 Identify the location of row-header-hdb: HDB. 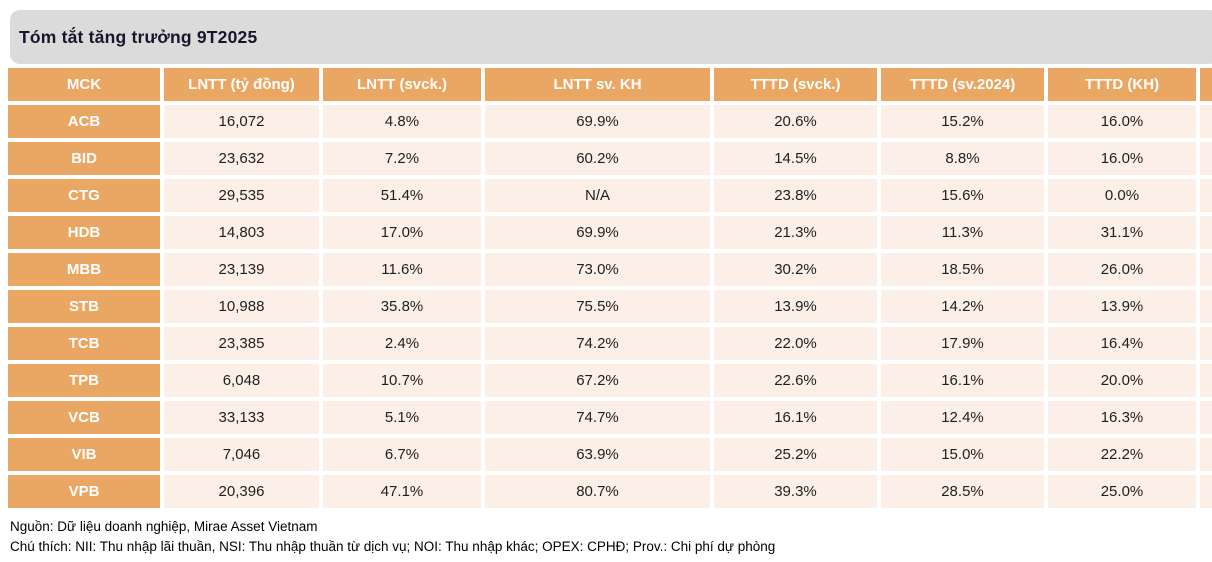
(84, 232).